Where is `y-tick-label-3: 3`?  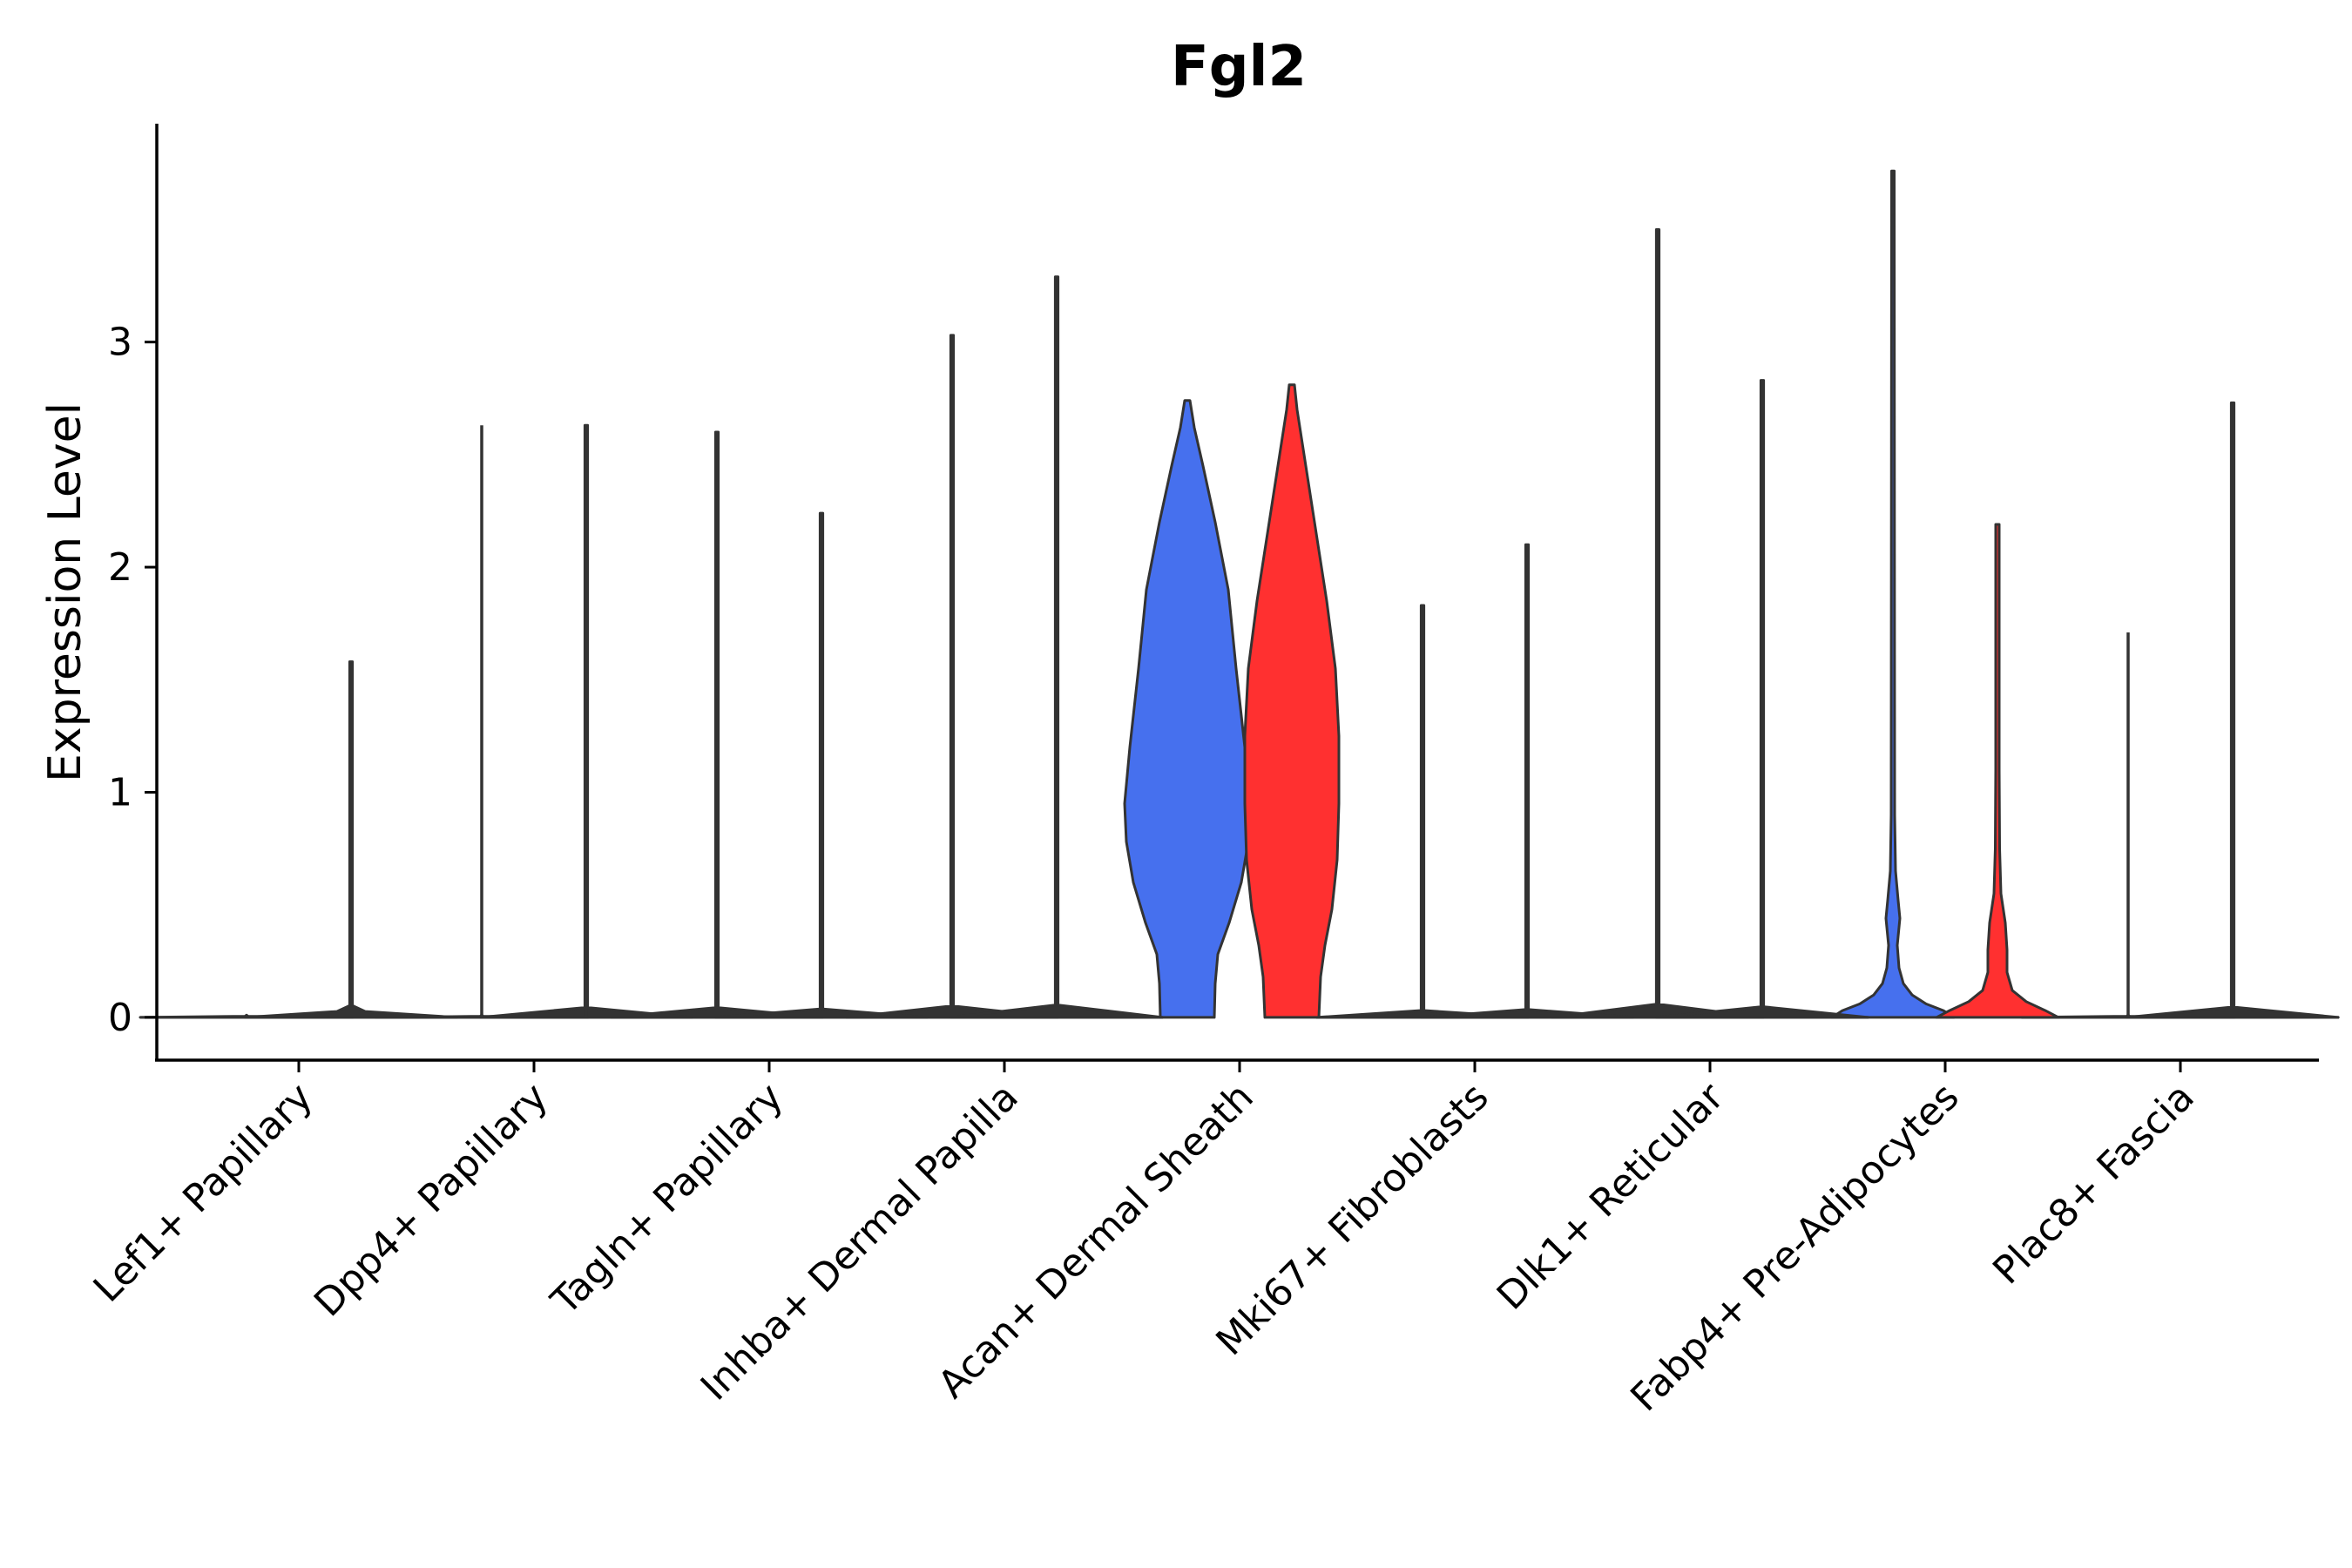 y-tick-label-3: 3 is located at coordinates (120, 343).